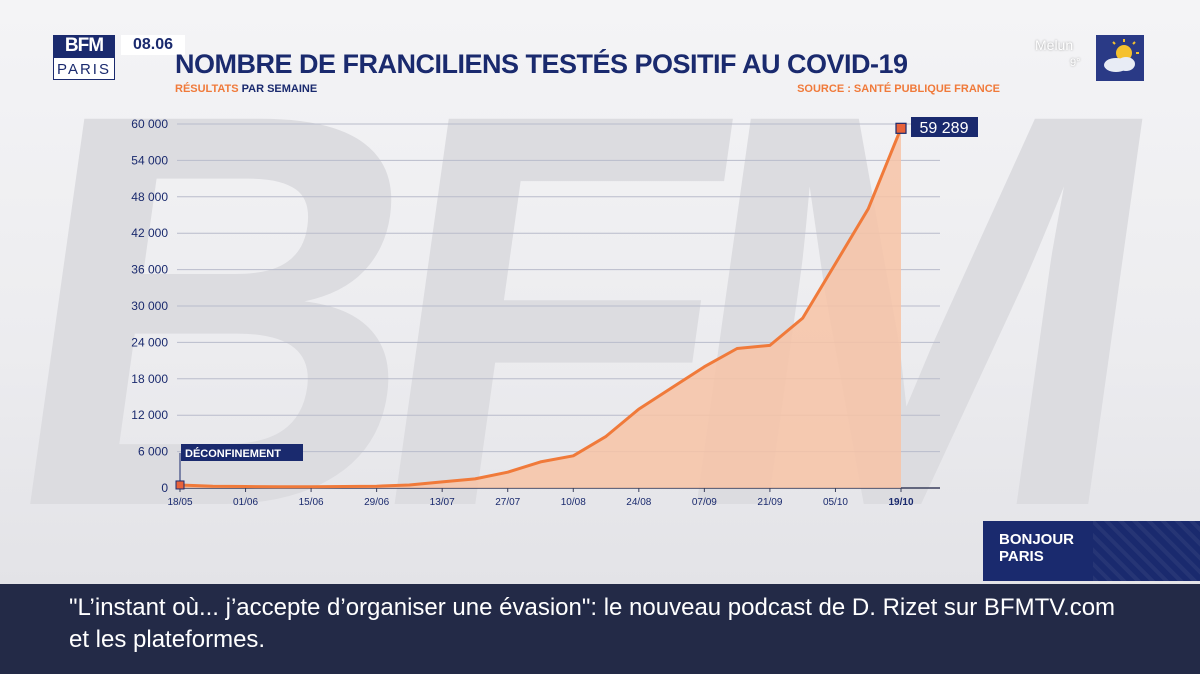 This screenshot has width=1200, height=674. I want to click on x-tick-label: 13/07, so click(442, 502).